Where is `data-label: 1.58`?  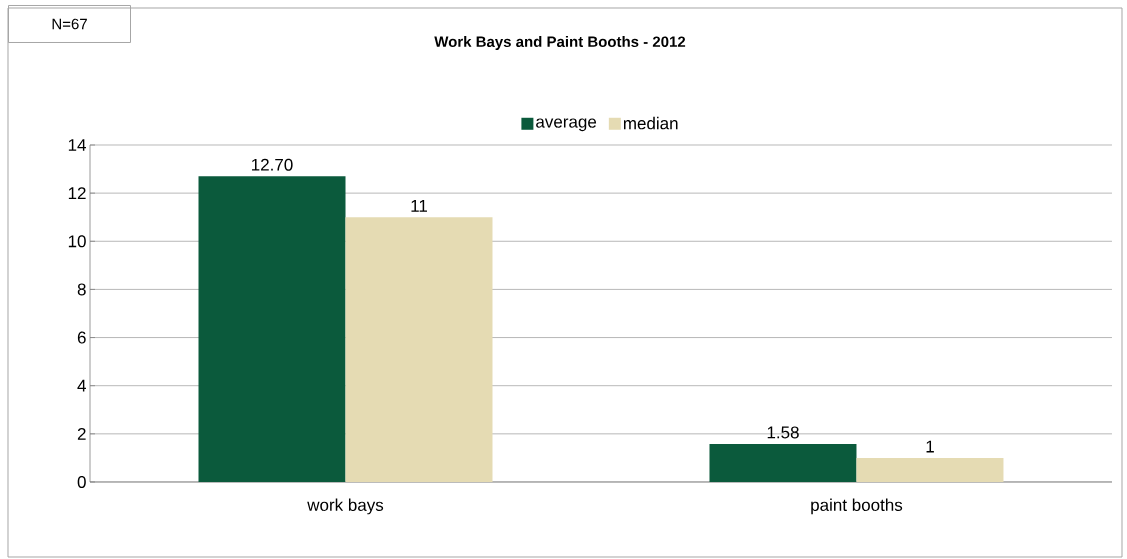
data-label: 1.58 is located at coordinates (783, 432).